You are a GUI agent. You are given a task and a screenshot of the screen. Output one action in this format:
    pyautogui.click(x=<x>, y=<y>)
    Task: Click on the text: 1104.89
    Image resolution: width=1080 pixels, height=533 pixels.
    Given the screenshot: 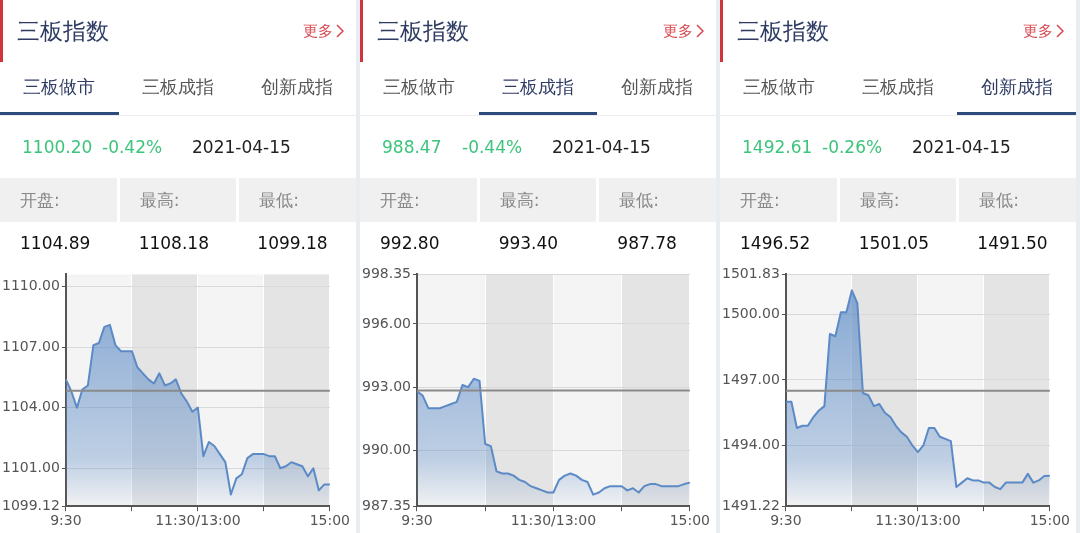 What is the action you would take?
    pyautogui.click(x=55, y=243)
    